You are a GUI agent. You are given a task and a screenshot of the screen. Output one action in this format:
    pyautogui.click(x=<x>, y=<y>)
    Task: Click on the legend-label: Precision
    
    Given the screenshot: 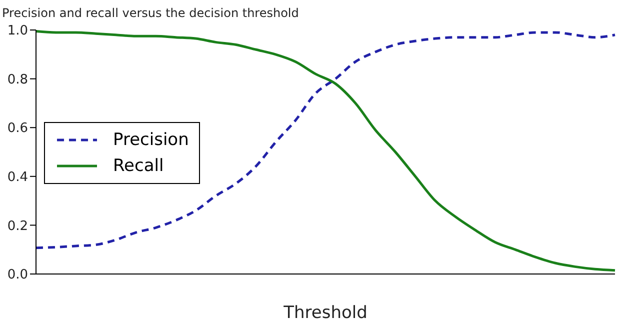 What is the action you would take?
    pyautogui.click(x=151, y=140)
    